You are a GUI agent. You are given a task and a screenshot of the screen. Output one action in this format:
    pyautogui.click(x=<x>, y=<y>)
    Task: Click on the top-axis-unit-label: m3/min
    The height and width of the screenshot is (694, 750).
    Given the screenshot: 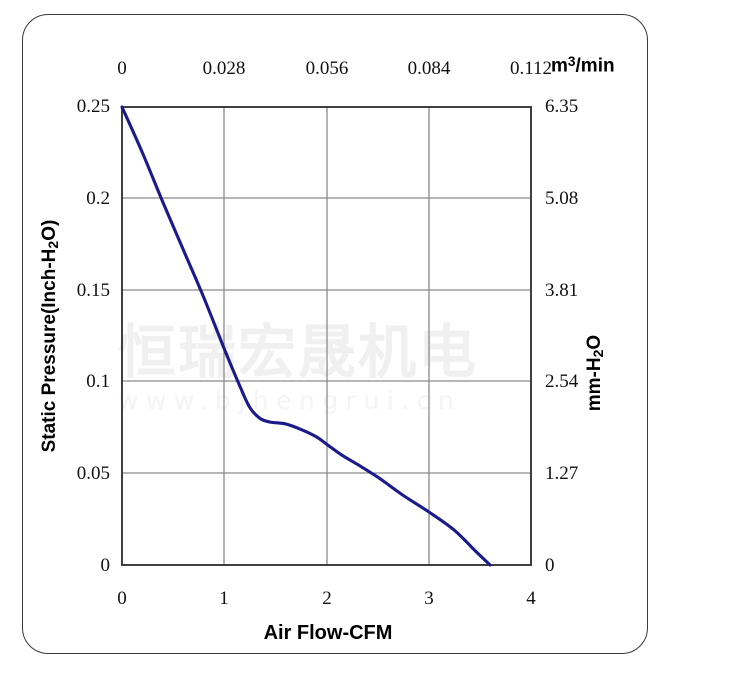 What is the action you would take?
    pyautogui.click(x=583, y=65)
    